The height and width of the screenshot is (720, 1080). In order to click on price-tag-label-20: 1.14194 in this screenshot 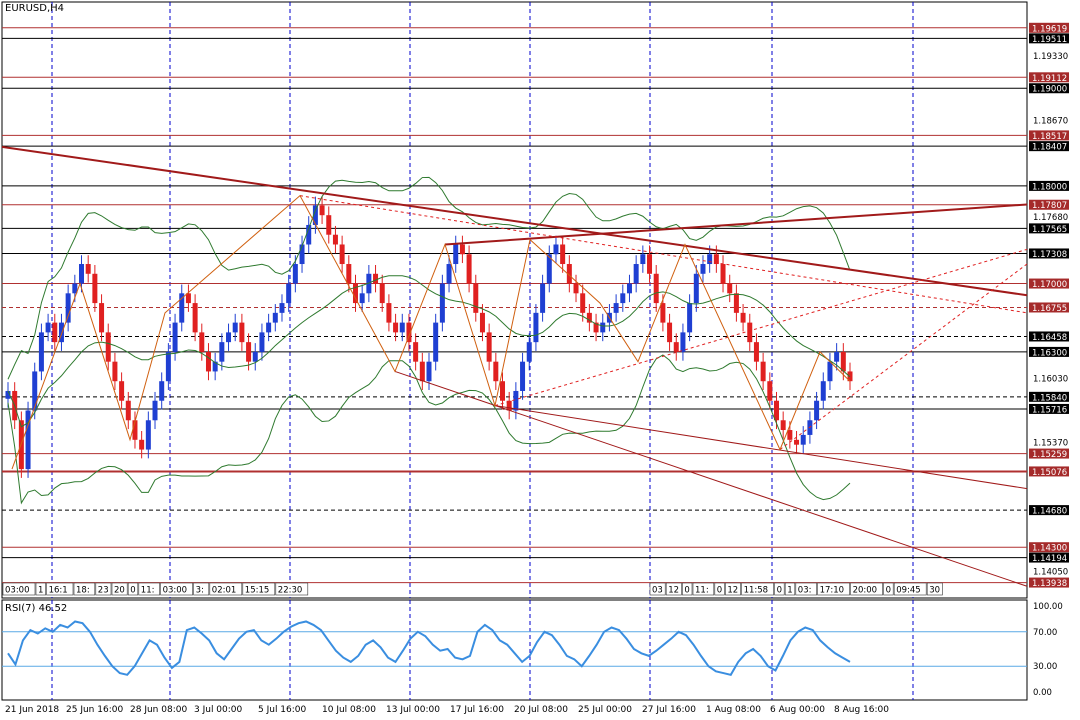, I will do `click(1049, 559)`.